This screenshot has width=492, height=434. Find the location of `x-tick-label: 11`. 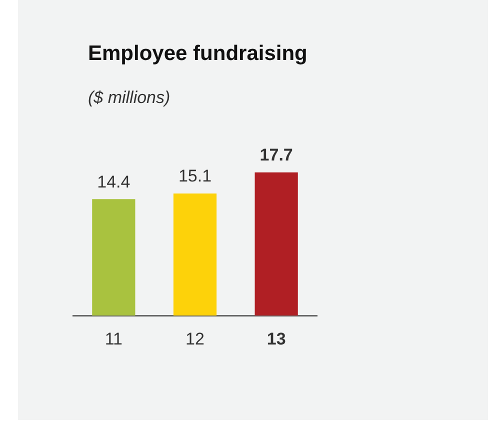

x-tick-label: 11 is located at coordinates (113, 338).